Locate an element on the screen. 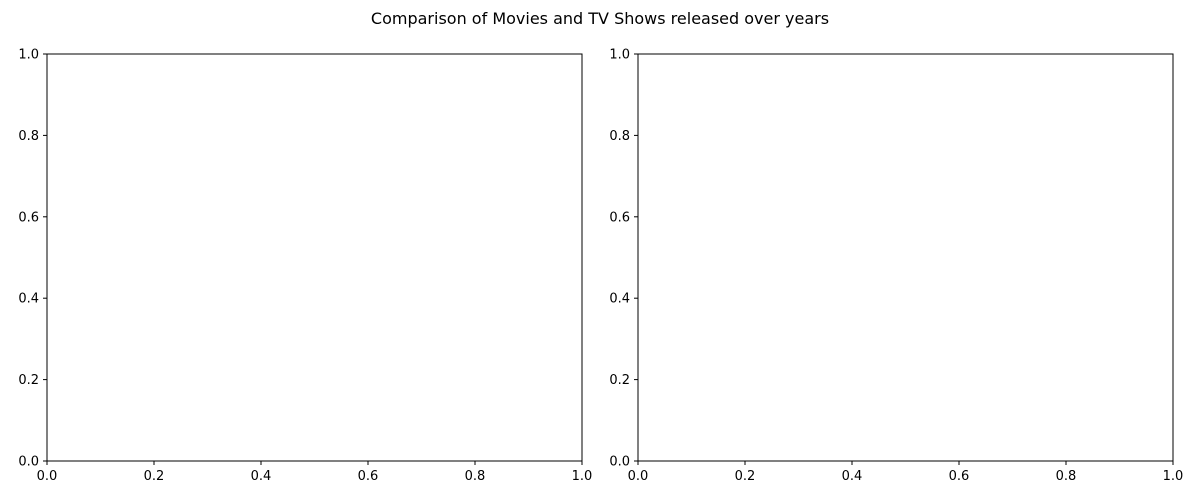  right-y-tick-label: 1.0 is located at coordinates (619, 55).